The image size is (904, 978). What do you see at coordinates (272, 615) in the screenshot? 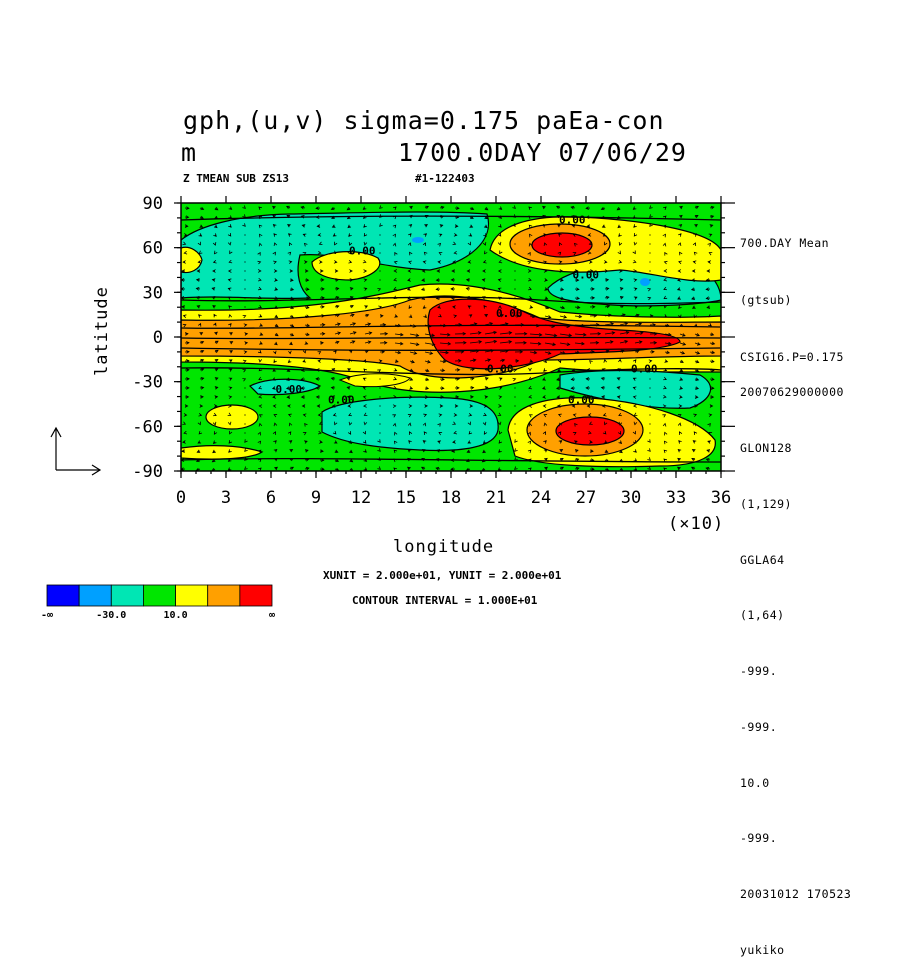
I see `colorbar-label: ∞` at bounding box center [272, 615].